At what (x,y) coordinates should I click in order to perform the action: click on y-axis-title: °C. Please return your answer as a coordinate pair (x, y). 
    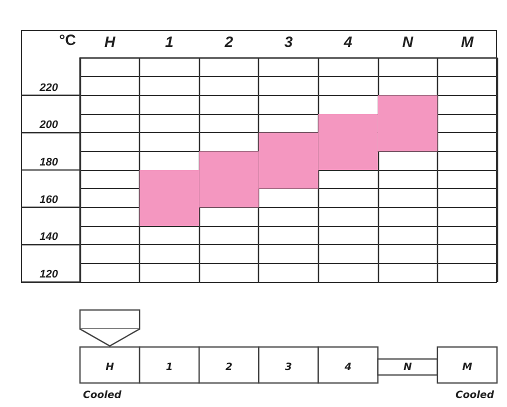
    Looking at the image, I should click on (67, 40).